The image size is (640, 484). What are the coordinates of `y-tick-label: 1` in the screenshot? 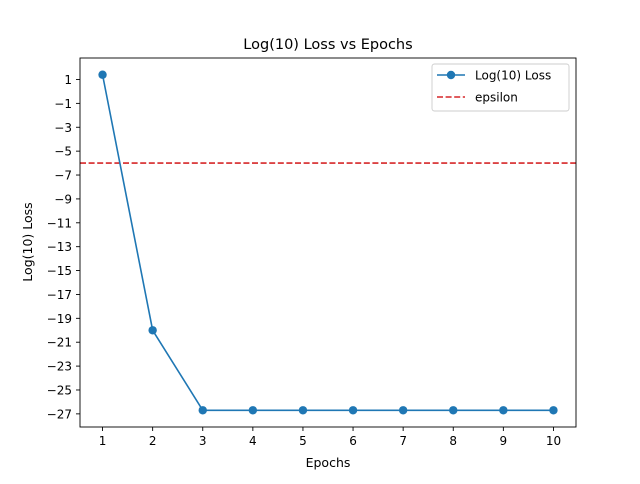 It's located at (68, 80).